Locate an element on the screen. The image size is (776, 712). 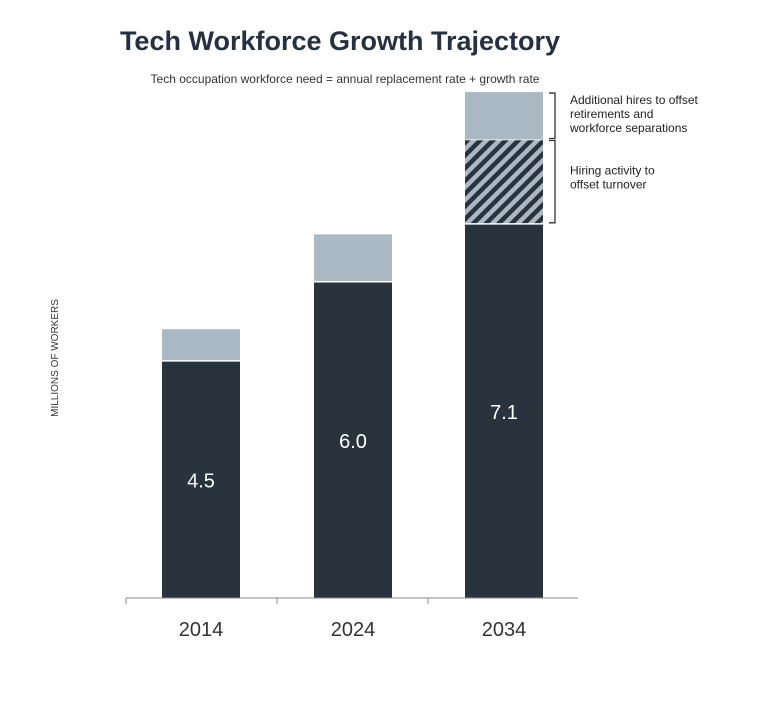
bracket-additional is located at coordinates (552, 116).